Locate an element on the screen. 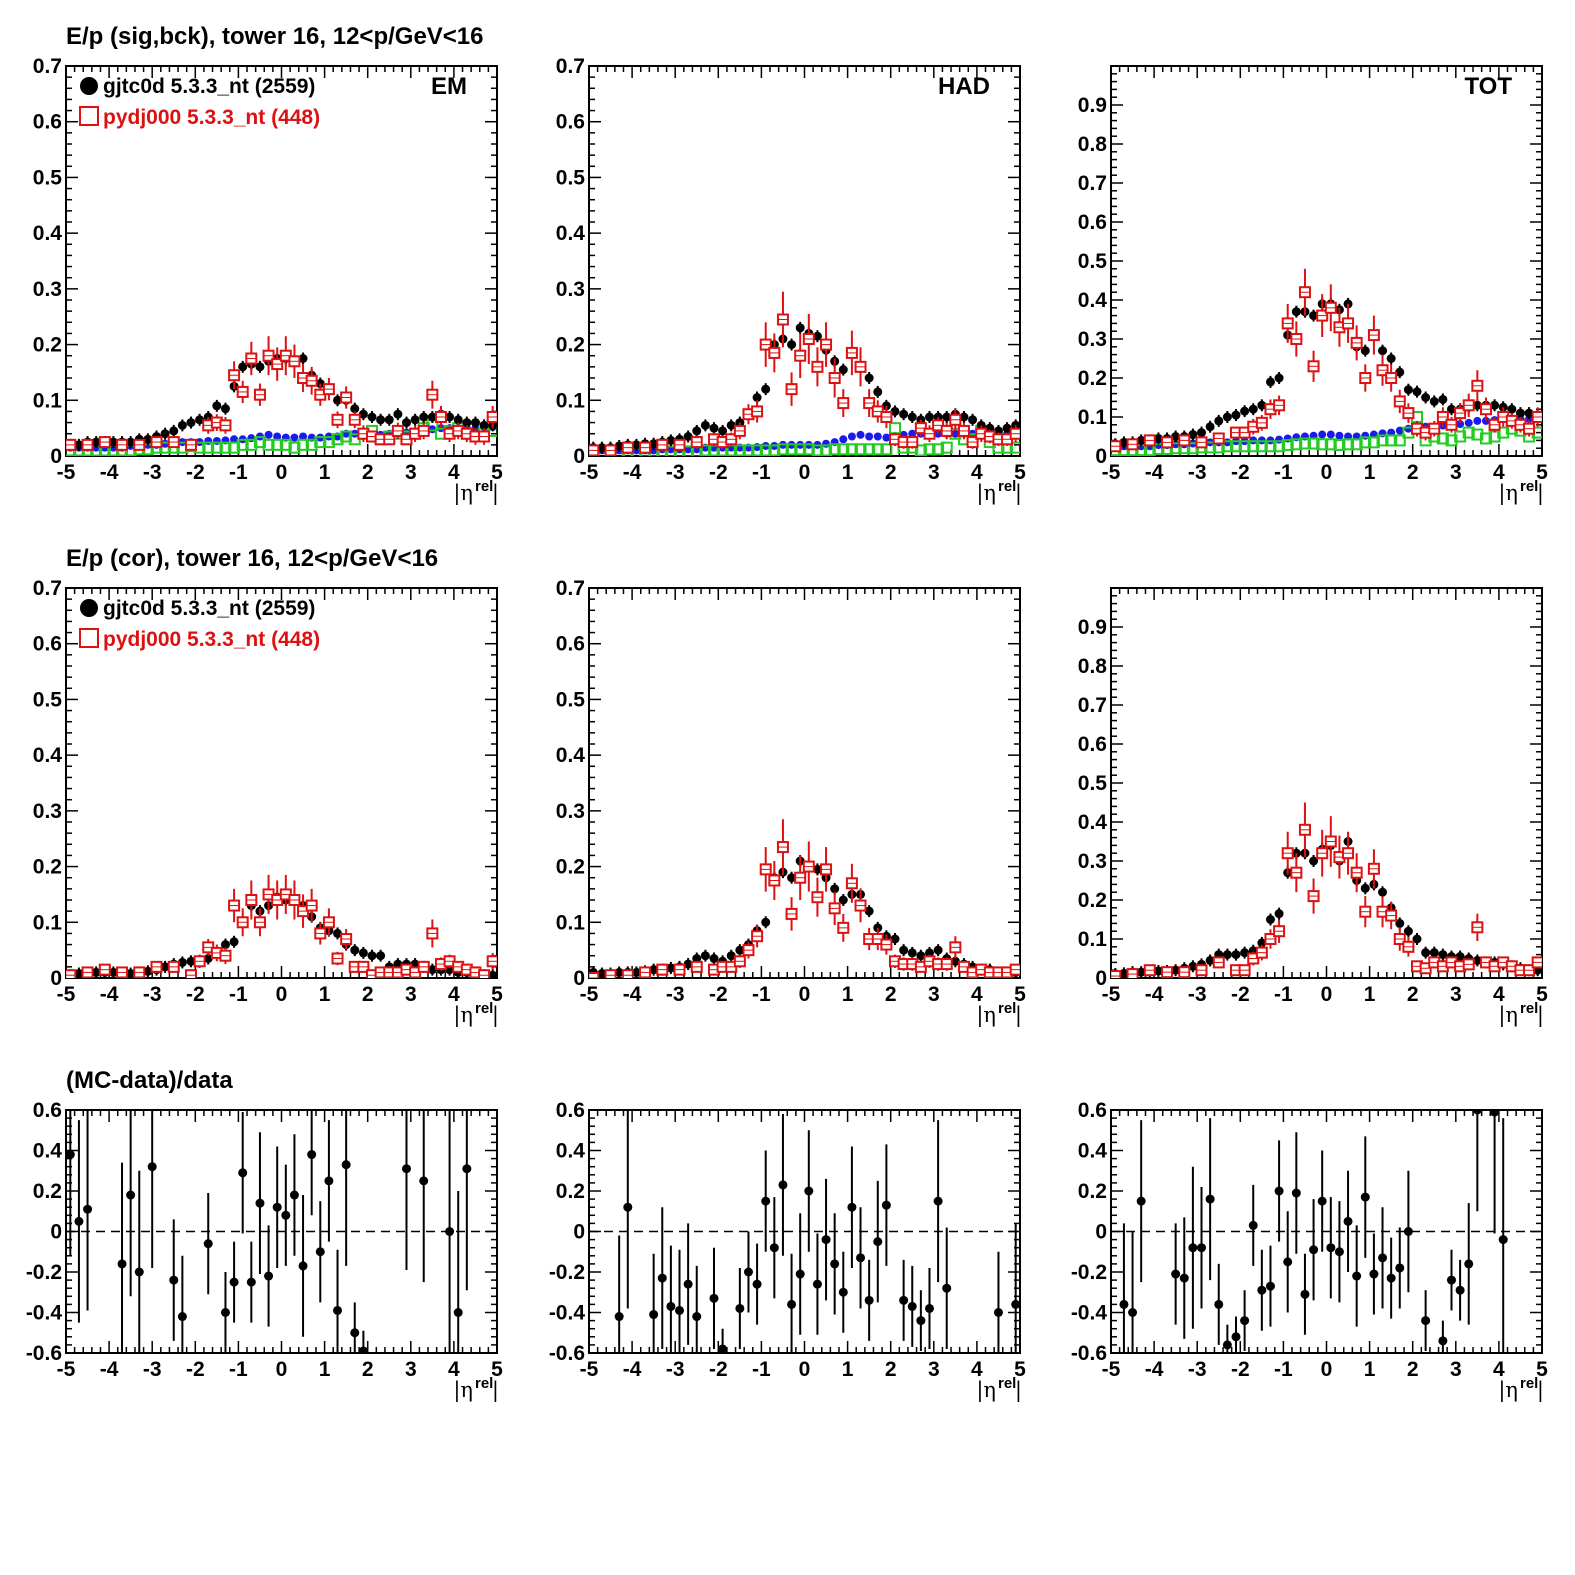 The height and width of the screenshot is (1575, 1575). x-tick-label: -1 is located at coordinates (1283, 472).